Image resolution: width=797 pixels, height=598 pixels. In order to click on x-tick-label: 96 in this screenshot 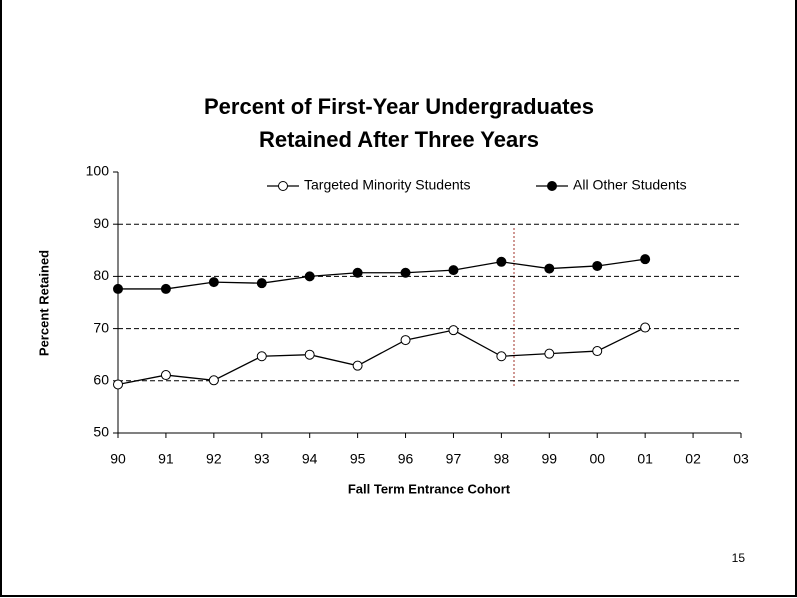, I will do `click(406, 459)`.